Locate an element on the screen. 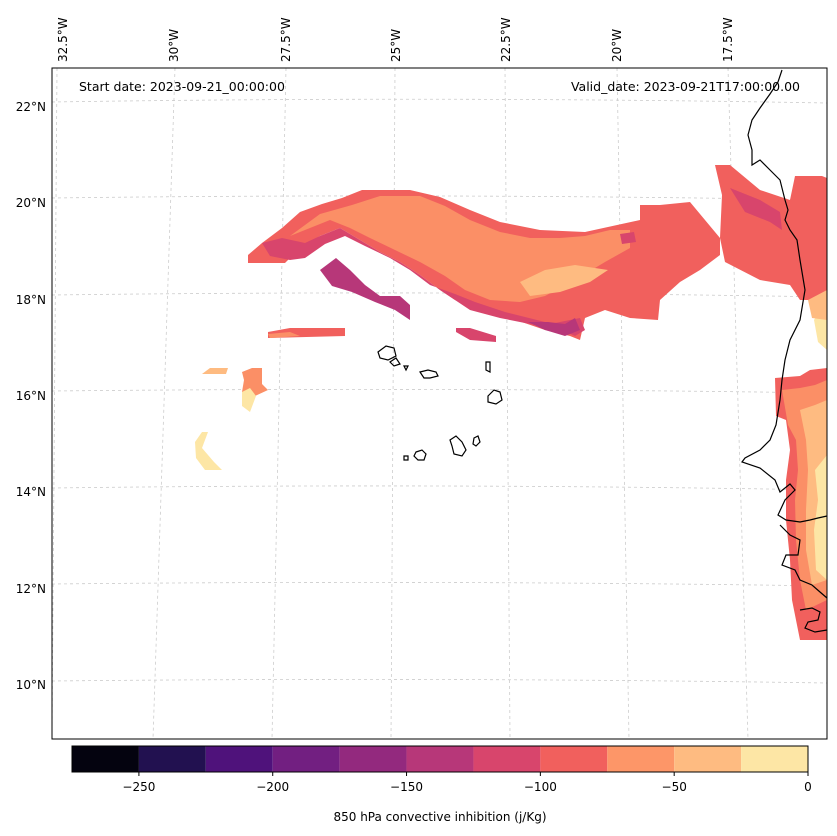 The height and width of the screenshot is (836, 837). island-santo-antao is located at coordinates (387, 353).